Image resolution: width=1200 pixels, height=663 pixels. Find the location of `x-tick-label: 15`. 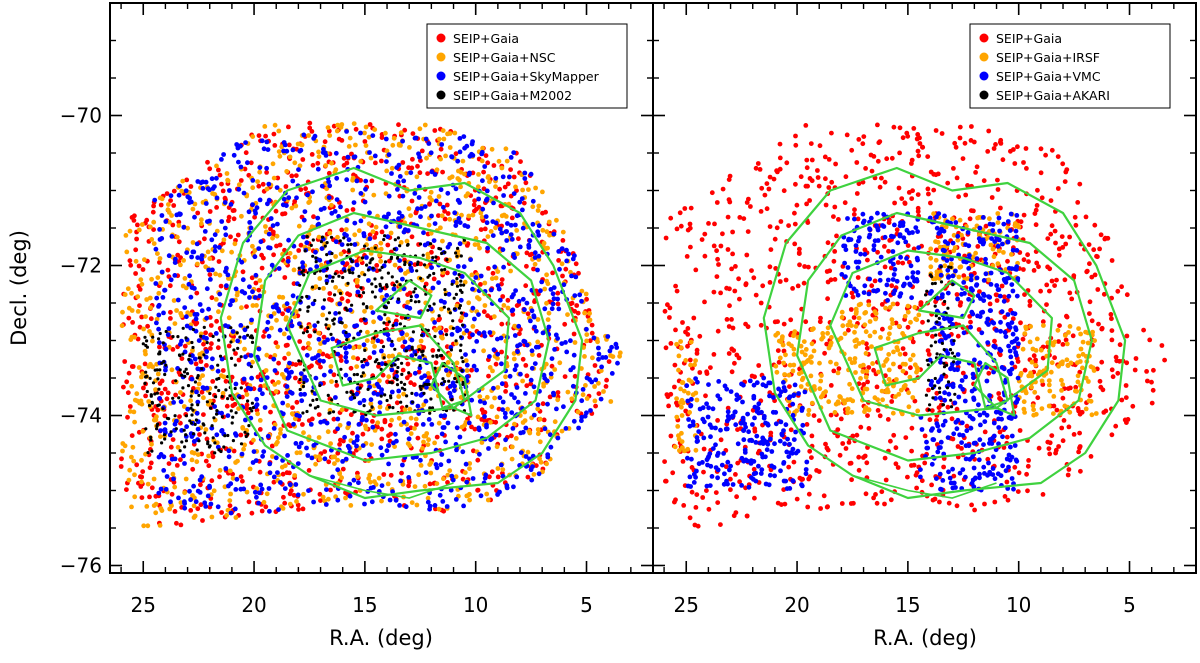

x-tick-label: 15 is located at coordinates (364, 605).